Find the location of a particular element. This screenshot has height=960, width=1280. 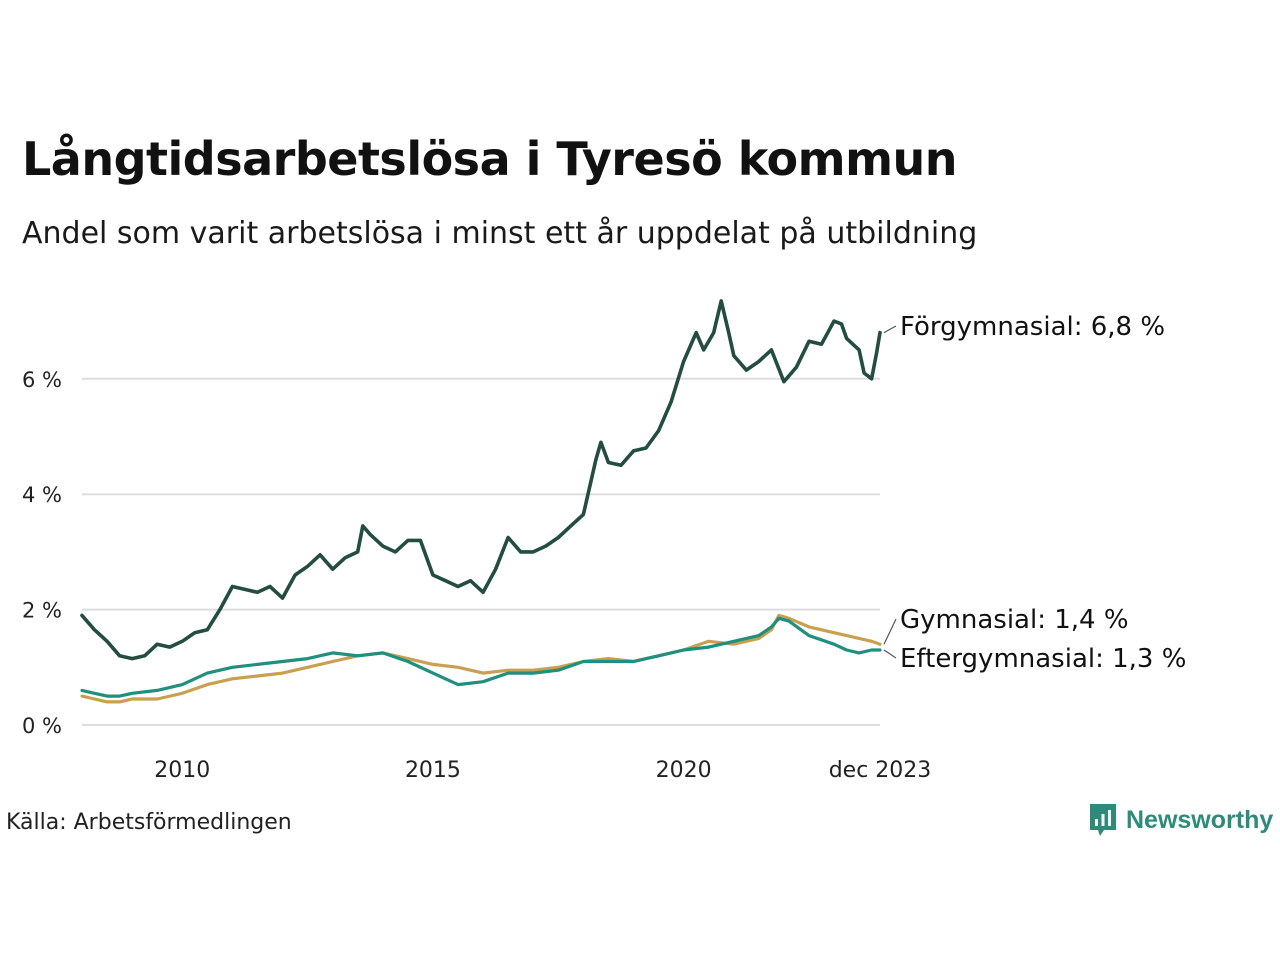

chart-title: Långtidsarbetslösa i Tyresö kommun is located at coordinates (490, 159).